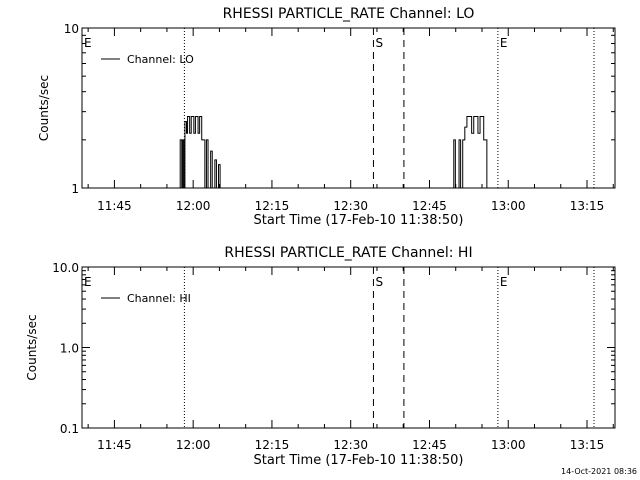  What do you see at coordinates (379, 282) in the screenshot?
I see `chart-1-marker-label: S` at bounding box center [379, 282].